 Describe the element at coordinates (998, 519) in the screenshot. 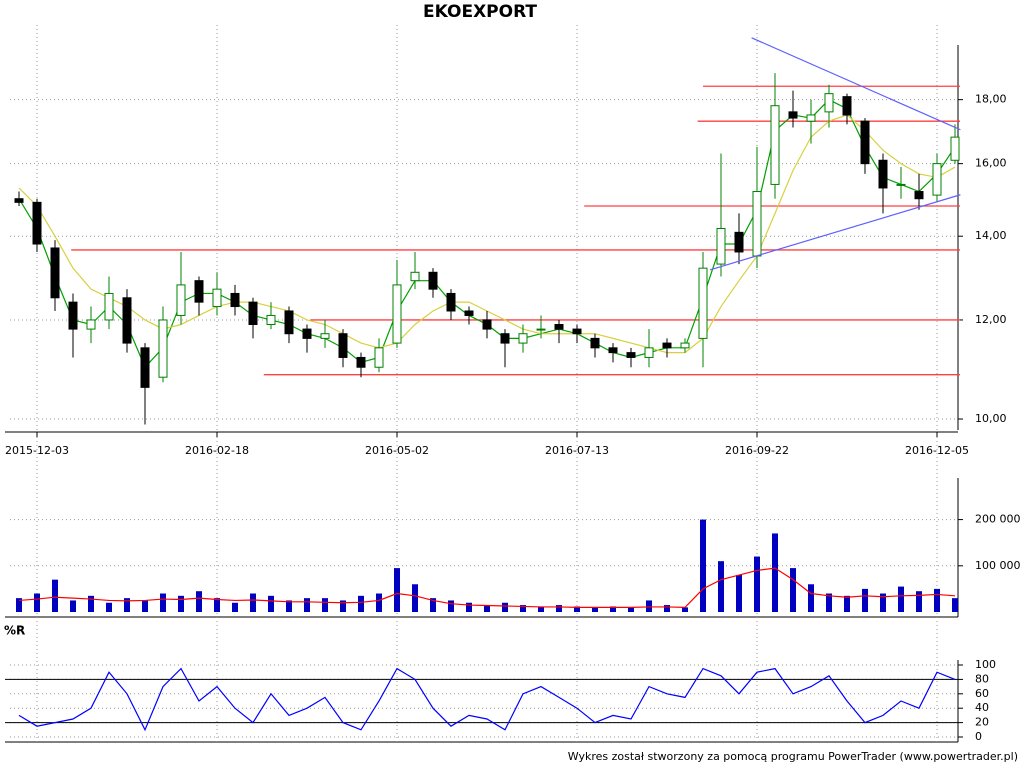

I see `y-tick-label: 200 000` at that location.